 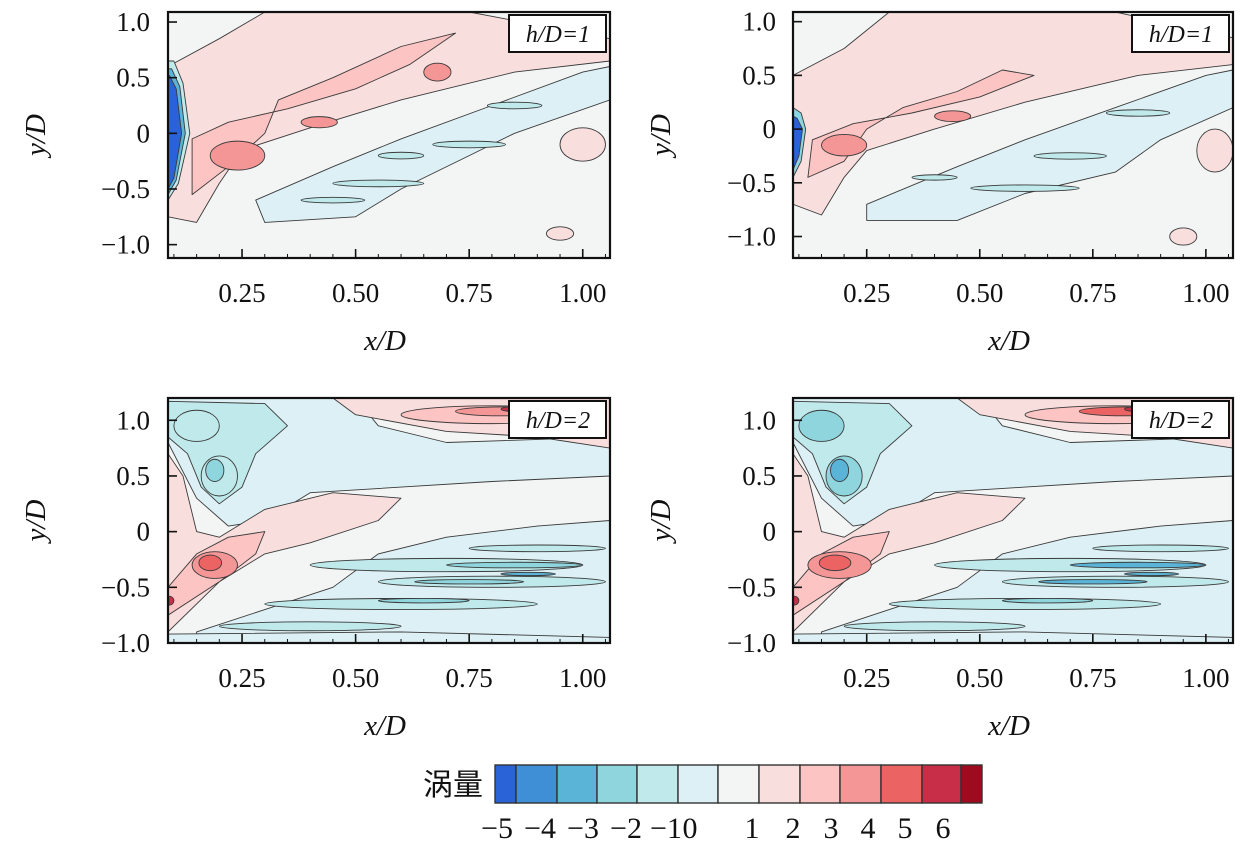 What do you see at coordinates (540, 828) in the screenshot?
I see `colorbar-tick-label: −4` at bounding box center [540, 828].